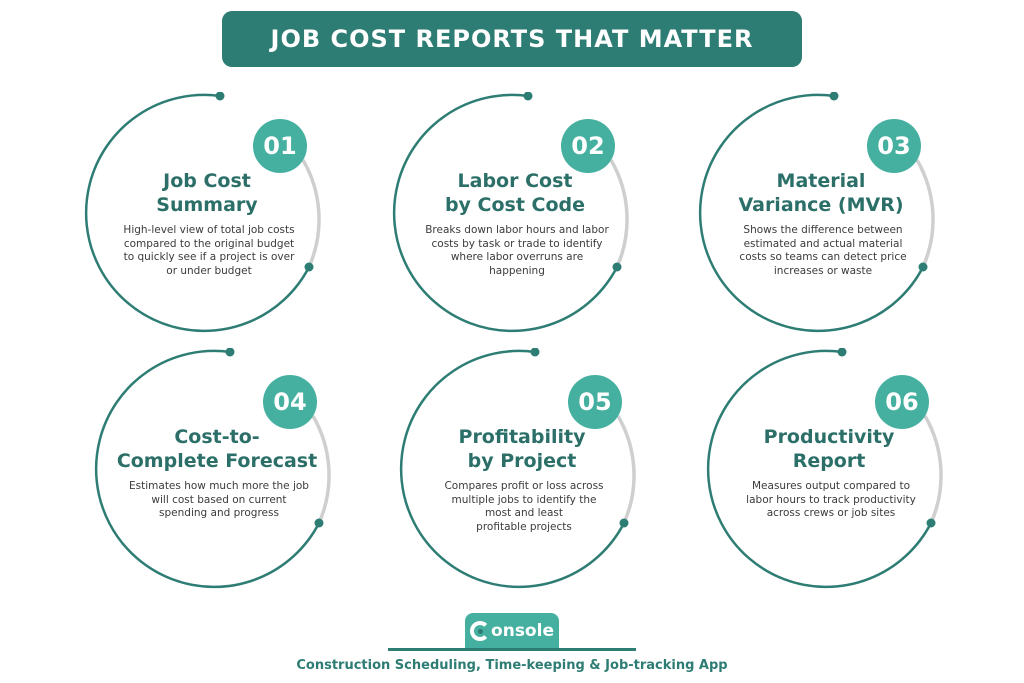 The image size is (1024, 683). Describe the element at coordinates (207, 193) in the screenshot. I see `card-title: Job Cost Summary` at that location.